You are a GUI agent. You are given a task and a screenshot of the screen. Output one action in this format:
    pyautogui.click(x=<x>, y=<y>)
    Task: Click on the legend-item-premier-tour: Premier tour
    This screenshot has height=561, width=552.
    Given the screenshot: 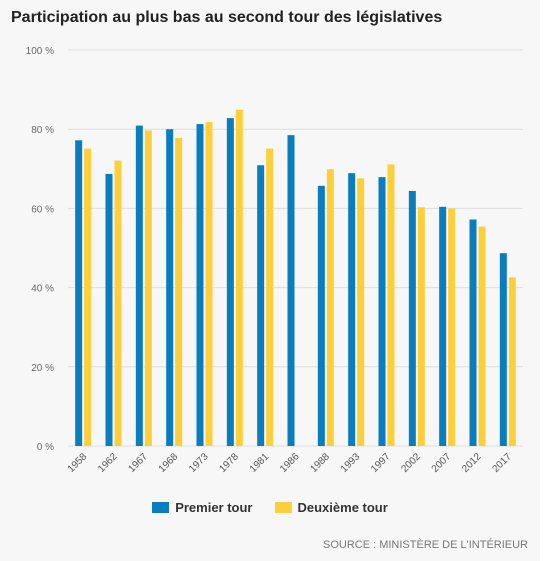 What is the action you would take?
    pyautogui.click(x=202, y=507)
    